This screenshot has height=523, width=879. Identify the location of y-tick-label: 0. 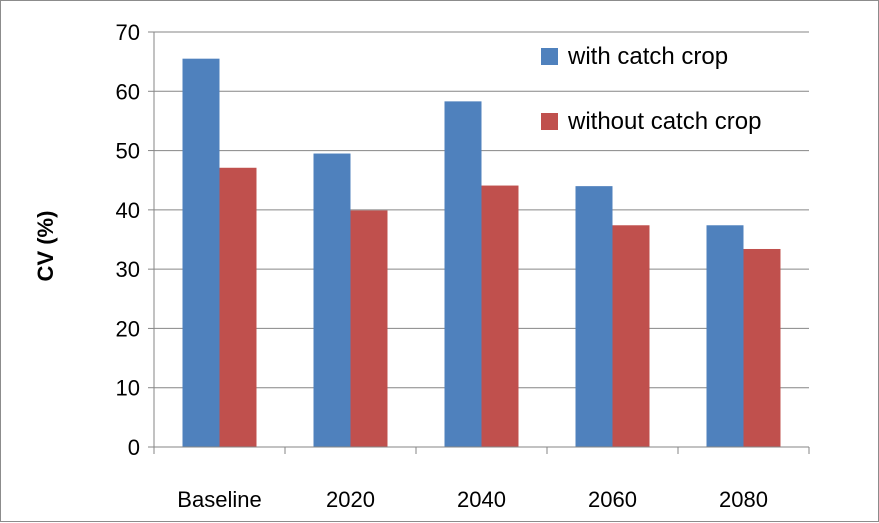
(134, 447).